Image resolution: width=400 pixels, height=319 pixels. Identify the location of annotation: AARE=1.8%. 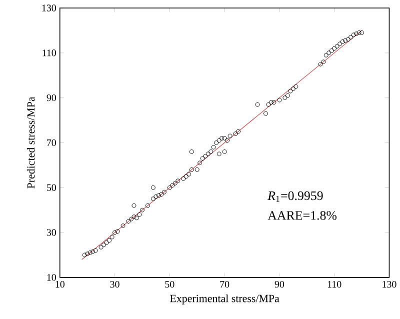
(302, 215).